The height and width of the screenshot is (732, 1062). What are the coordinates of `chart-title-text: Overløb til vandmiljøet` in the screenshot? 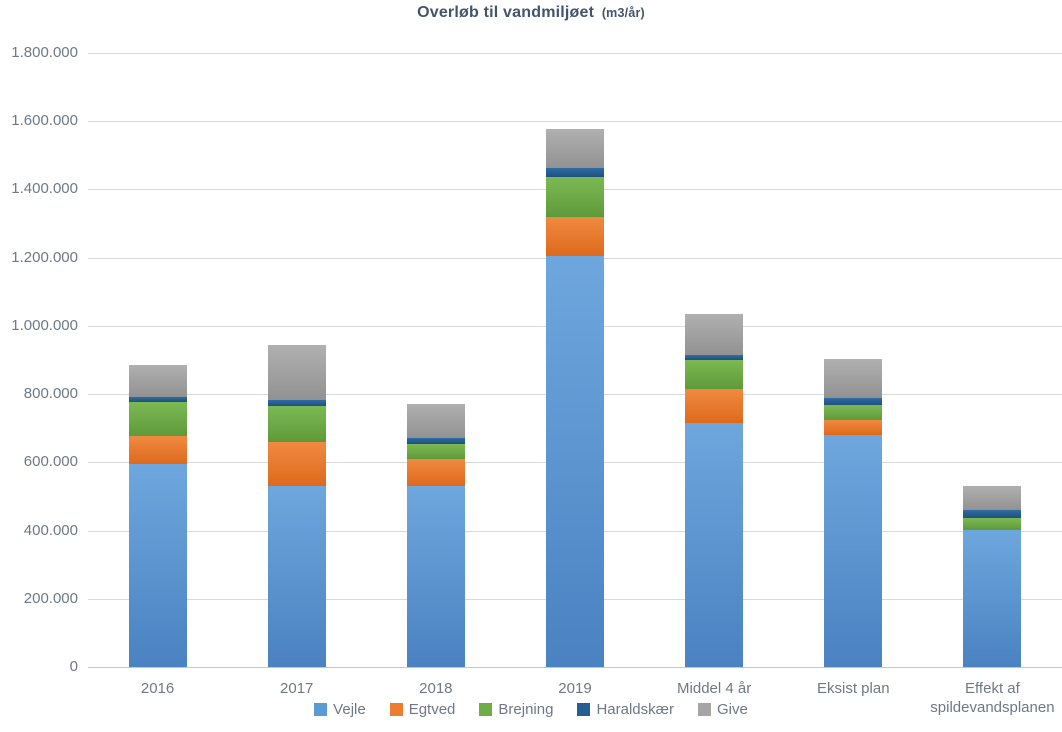 It's located at (506, 12).